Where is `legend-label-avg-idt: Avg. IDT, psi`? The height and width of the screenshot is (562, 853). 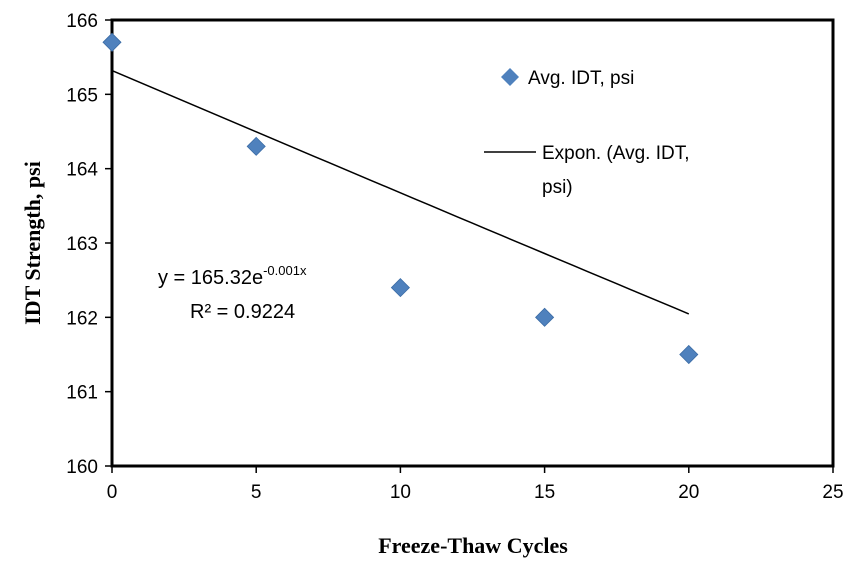
legend-label-avg-idt: Avg. IDT, psi is located at coordinates (581, 78).